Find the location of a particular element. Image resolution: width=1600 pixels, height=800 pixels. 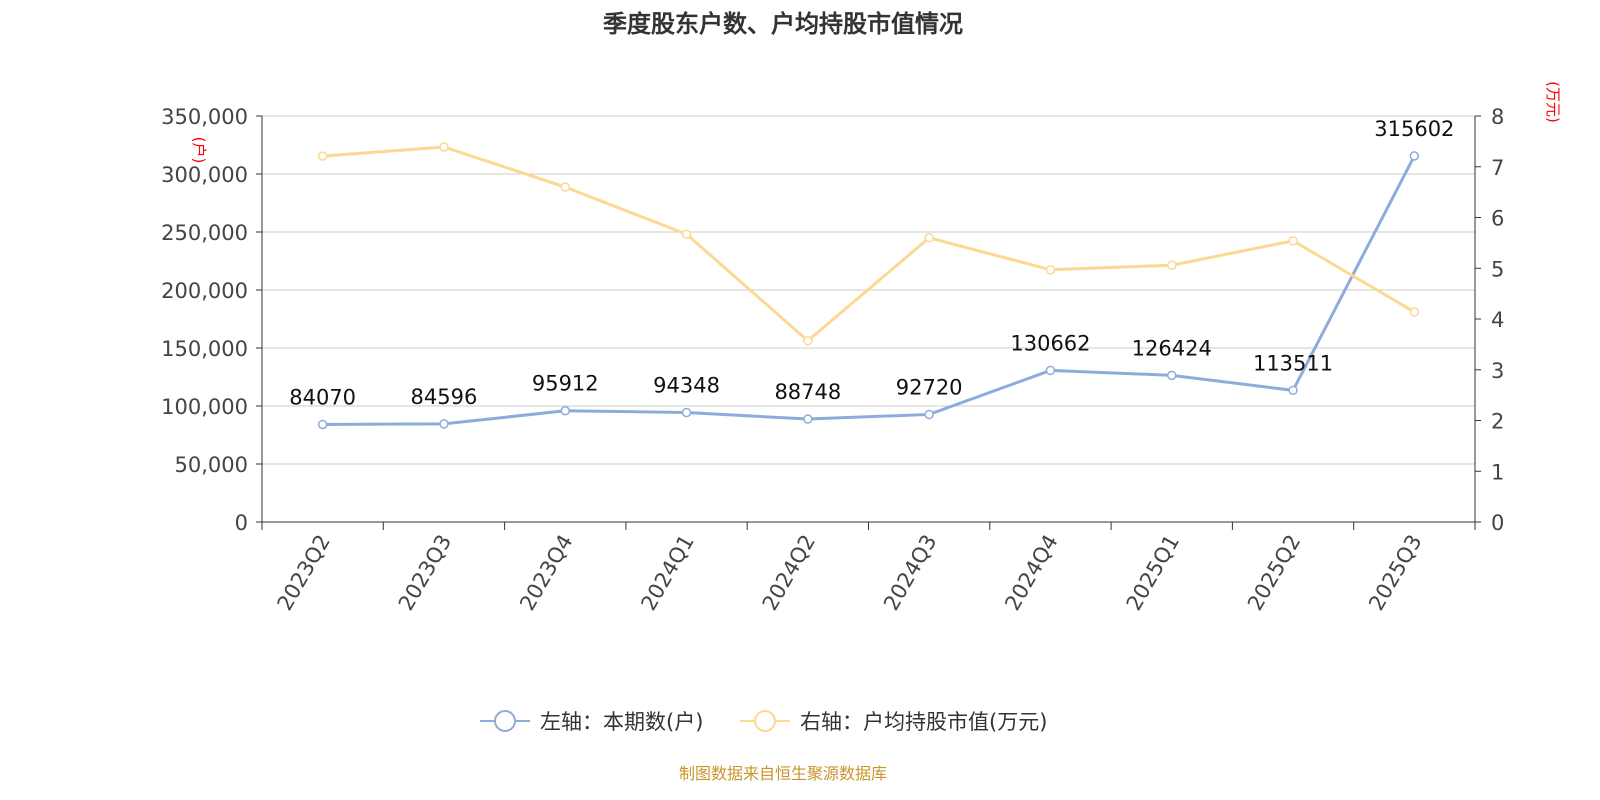

left-axis-unit: (户) is located at coordinates (199, 150).